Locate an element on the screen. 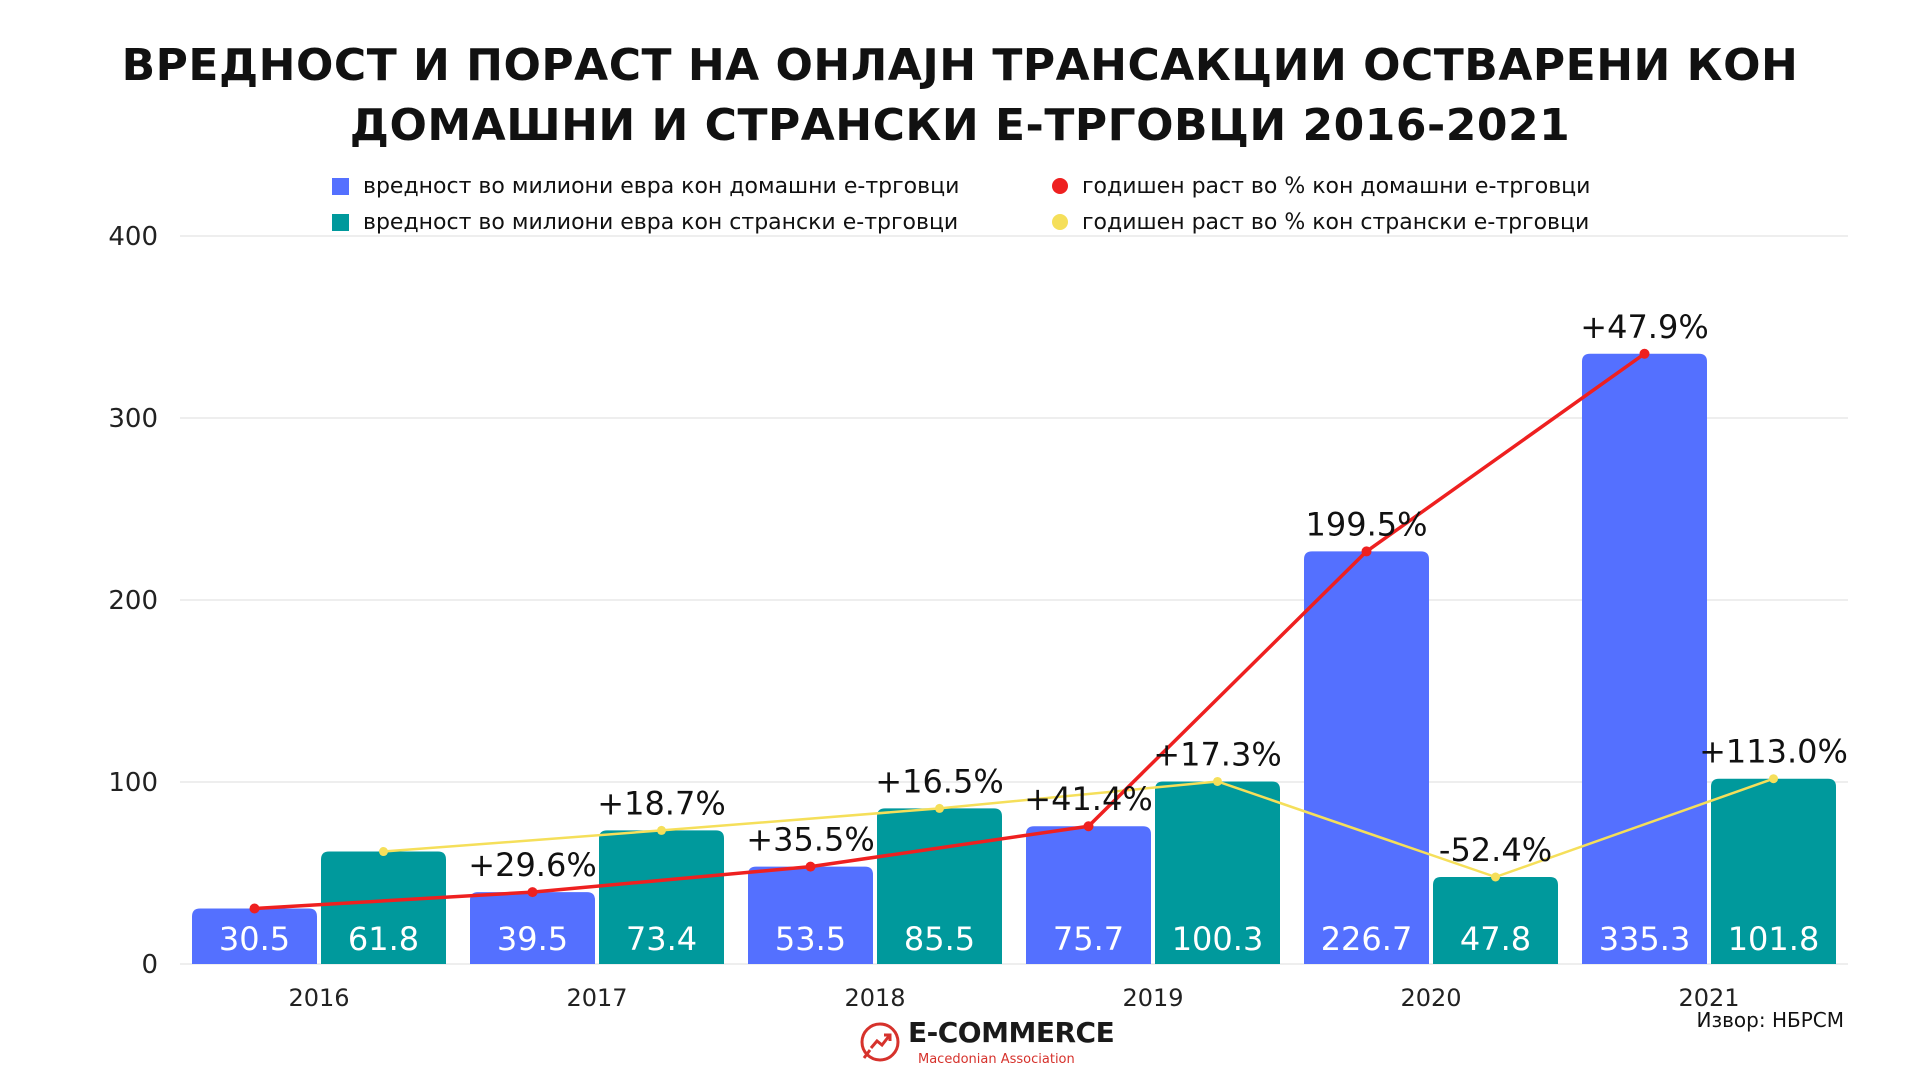 The width and height of the screenshot is (1920, 1080). legend-label-foreign-growth: годишен раст во % кон странски е-трговци is located at coordinates (1336, 222).